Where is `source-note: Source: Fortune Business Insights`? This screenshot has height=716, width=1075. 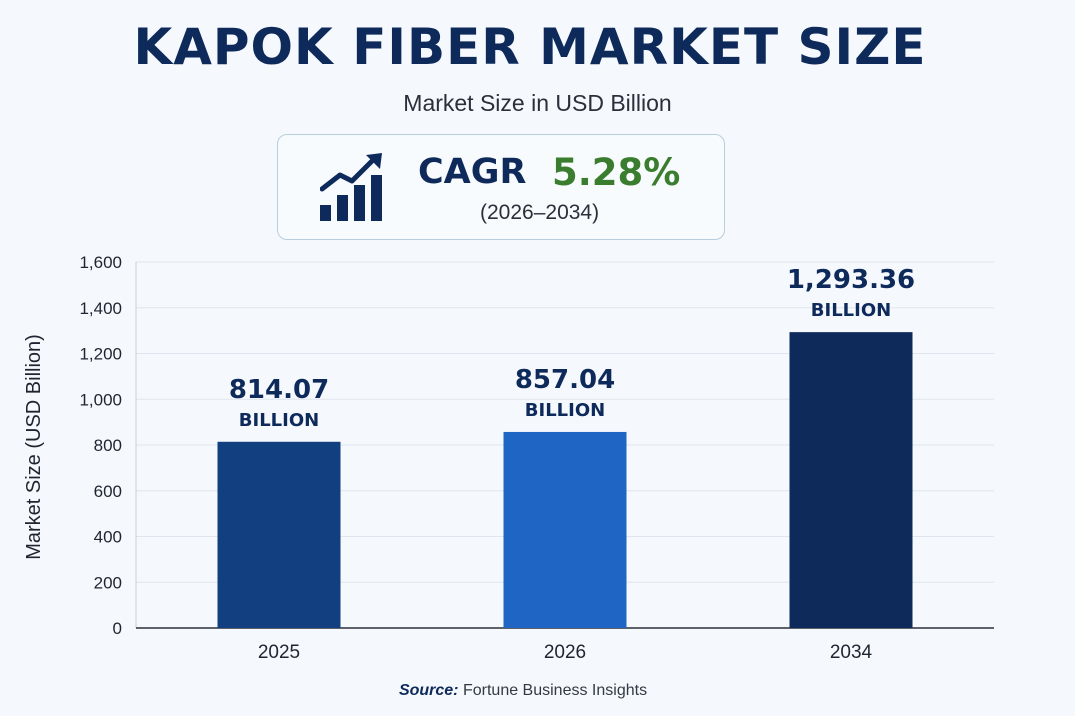 source-note: Source: Fortune Business Insights is located at coordinates (523, 691).